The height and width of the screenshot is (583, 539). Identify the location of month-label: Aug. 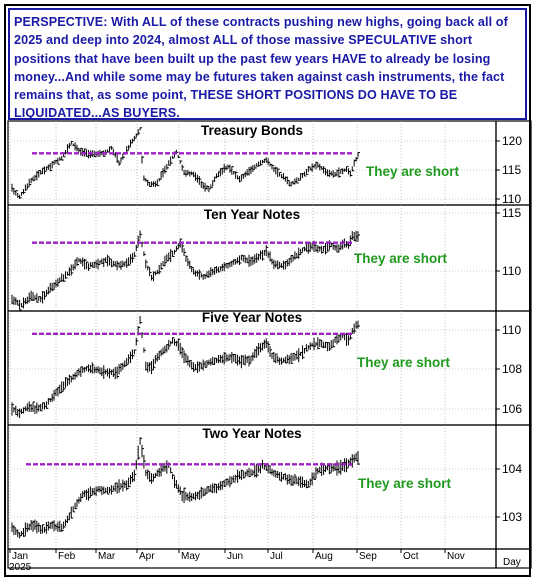
(324, 556).